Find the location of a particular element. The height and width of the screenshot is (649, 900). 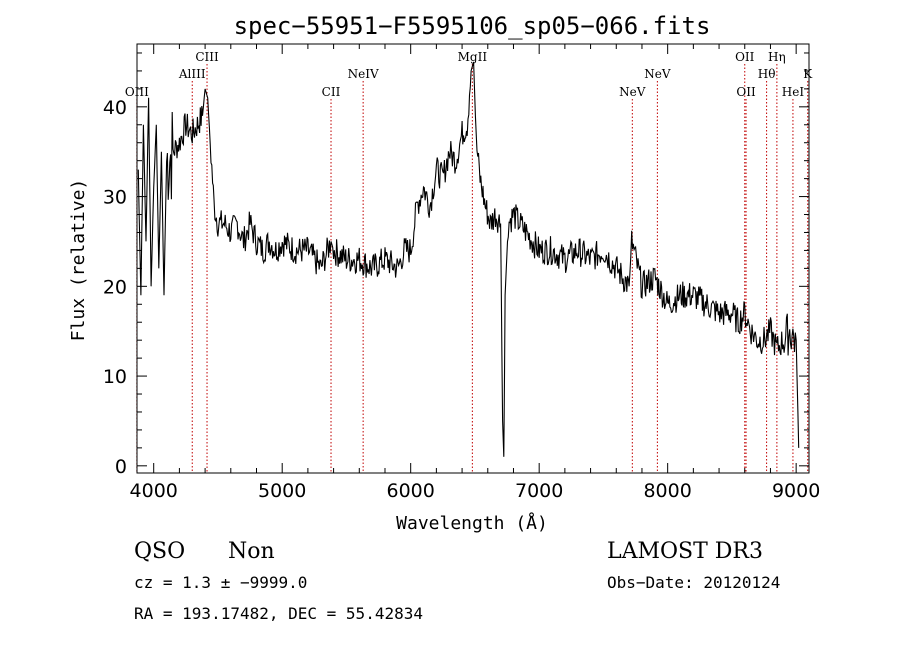

x-tick-label: 7000 is located at coordinates (539, 491).